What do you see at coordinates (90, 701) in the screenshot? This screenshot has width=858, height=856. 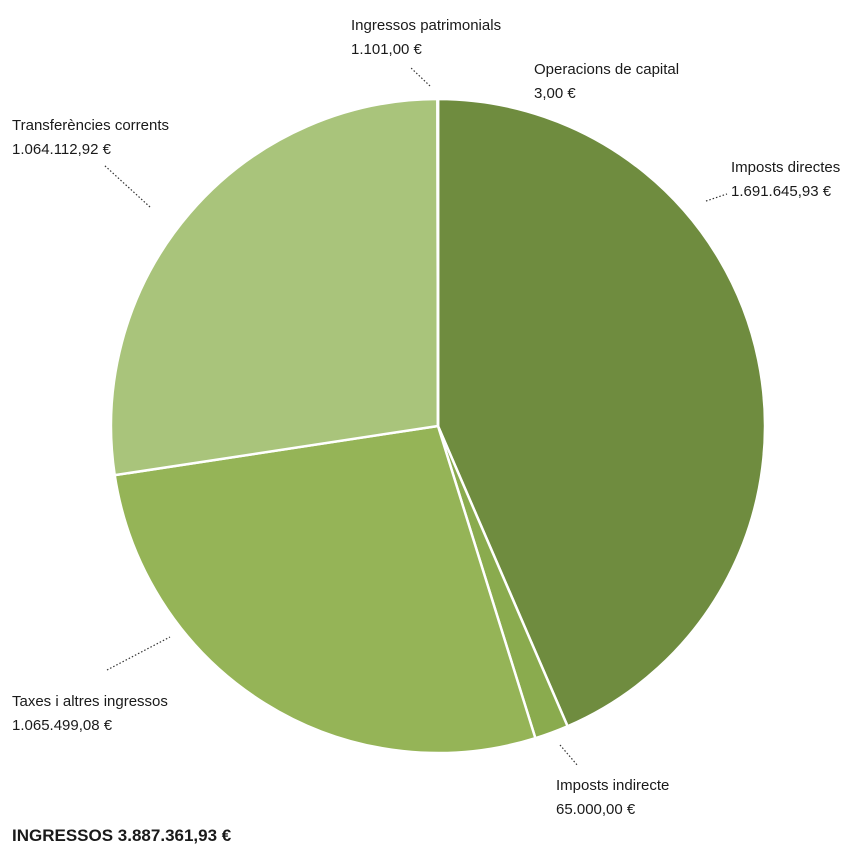 I see `slice-label-3: Taxes i altres ingressos` at bounding box center [90, 701].